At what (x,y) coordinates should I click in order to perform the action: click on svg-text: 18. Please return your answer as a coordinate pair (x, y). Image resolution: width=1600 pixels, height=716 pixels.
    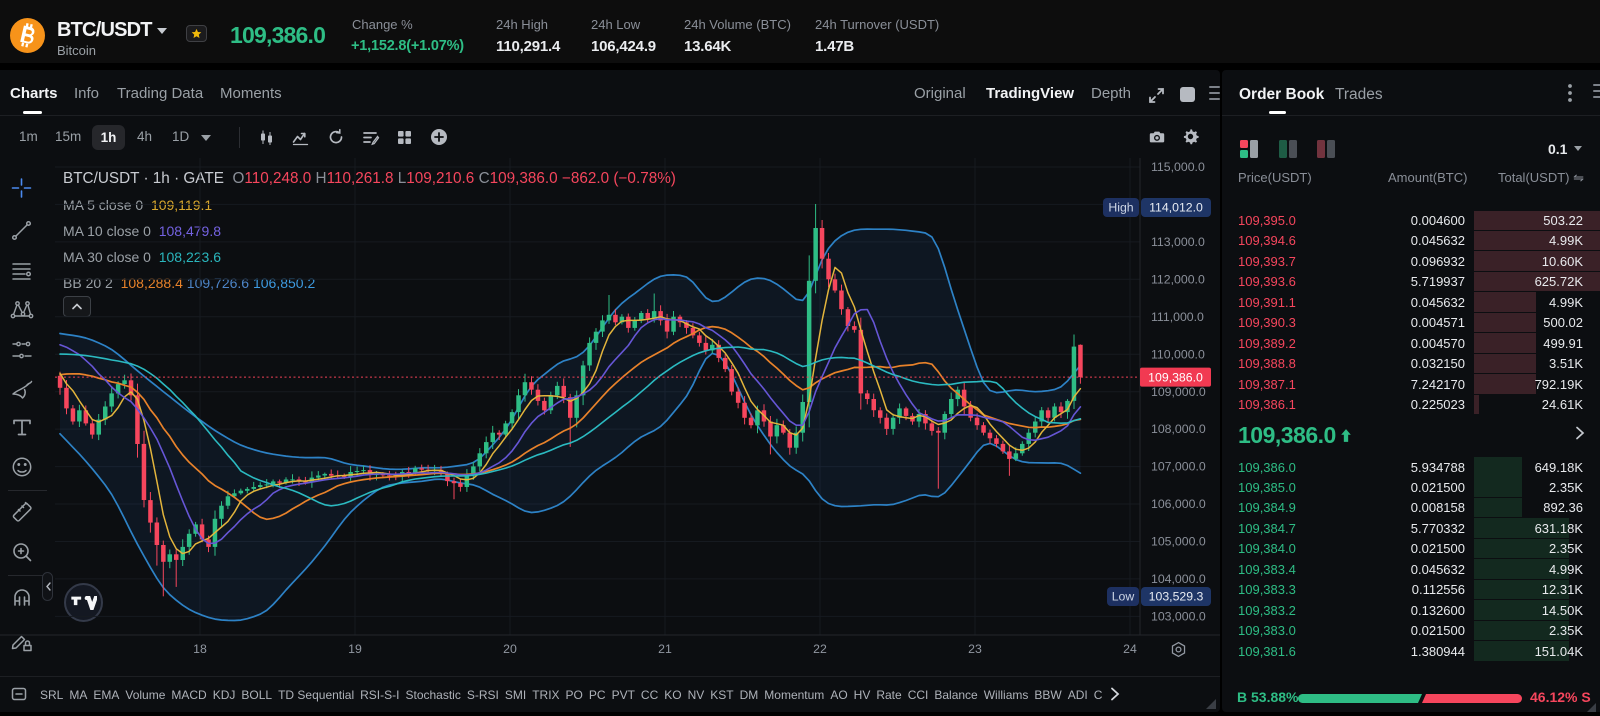
    Looking at the image, I should click on (200, 649).